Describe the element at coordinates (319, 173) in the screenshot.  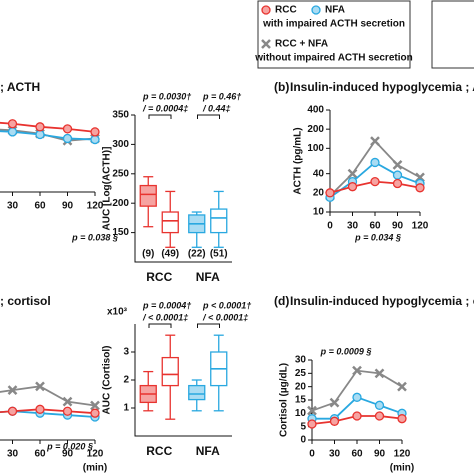
I see `y-tick-label: 40` at that location.